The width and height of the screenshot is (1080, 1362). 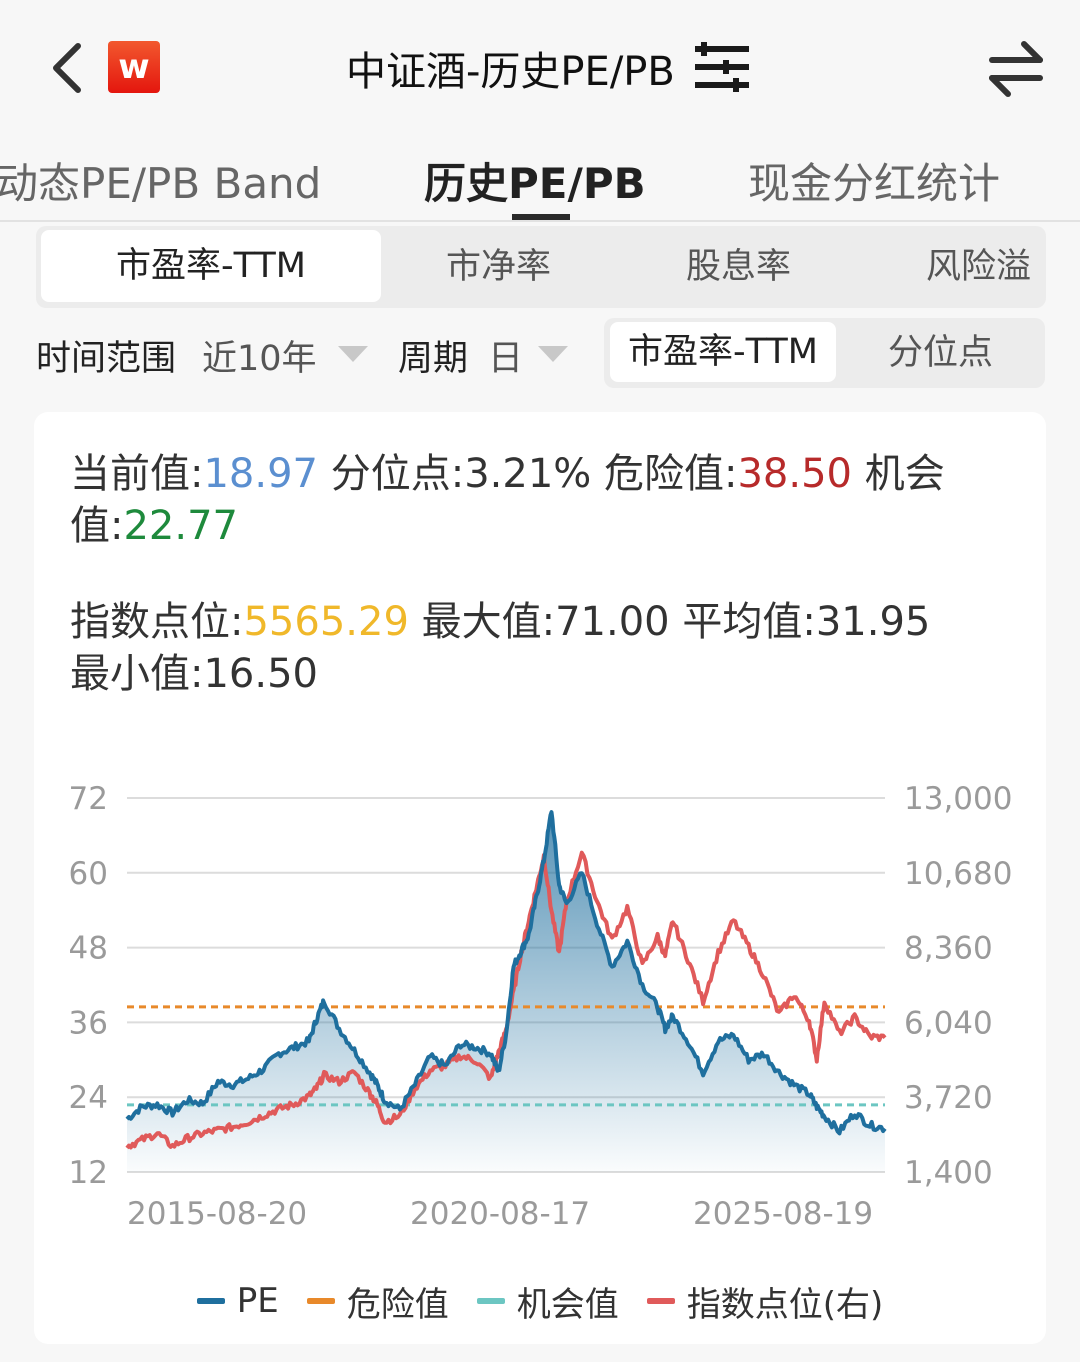 What do you see at coordinates (941, 353) in the screenshot?
I see `view-toggle-percentile: 分位点` at bounding box center [941, 353].